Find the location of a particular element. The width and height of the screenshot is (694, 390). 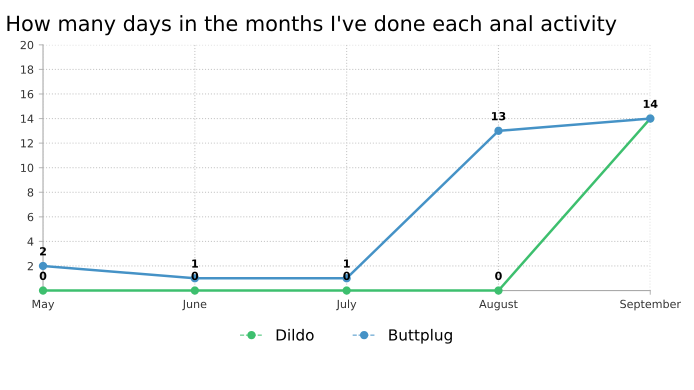

data-label: 13 is located at coordinates (499, 116).